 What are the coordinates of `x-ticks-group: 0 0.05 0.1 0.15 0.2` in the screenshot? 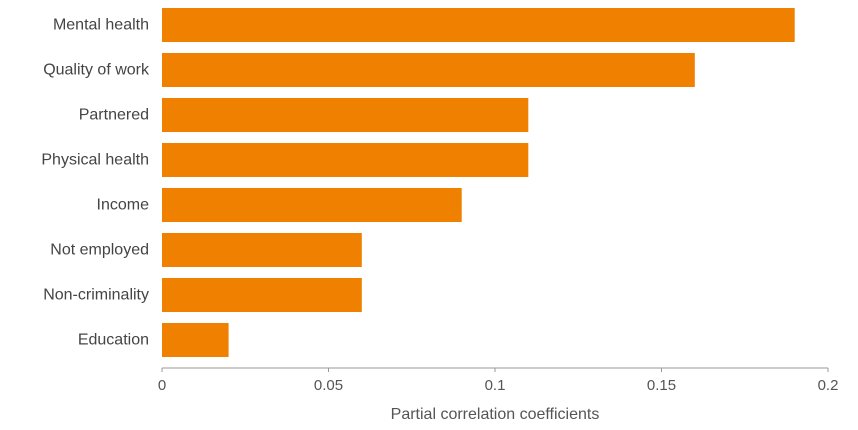 It's located at (498, 381).